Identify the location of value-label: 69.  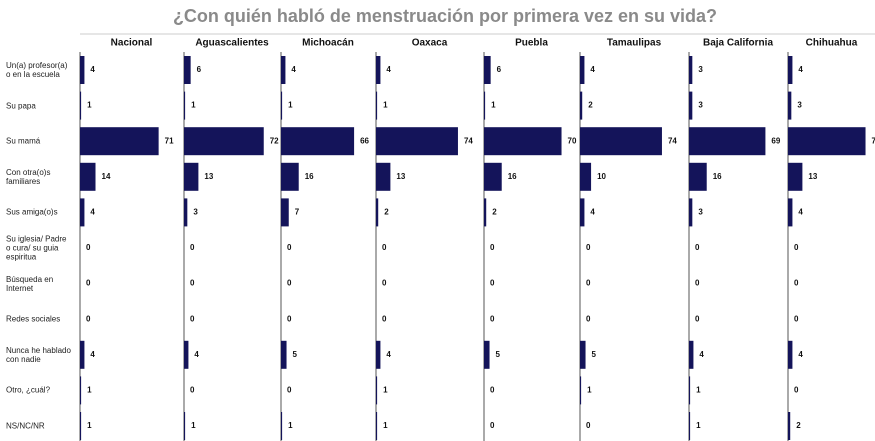
(775, 140).